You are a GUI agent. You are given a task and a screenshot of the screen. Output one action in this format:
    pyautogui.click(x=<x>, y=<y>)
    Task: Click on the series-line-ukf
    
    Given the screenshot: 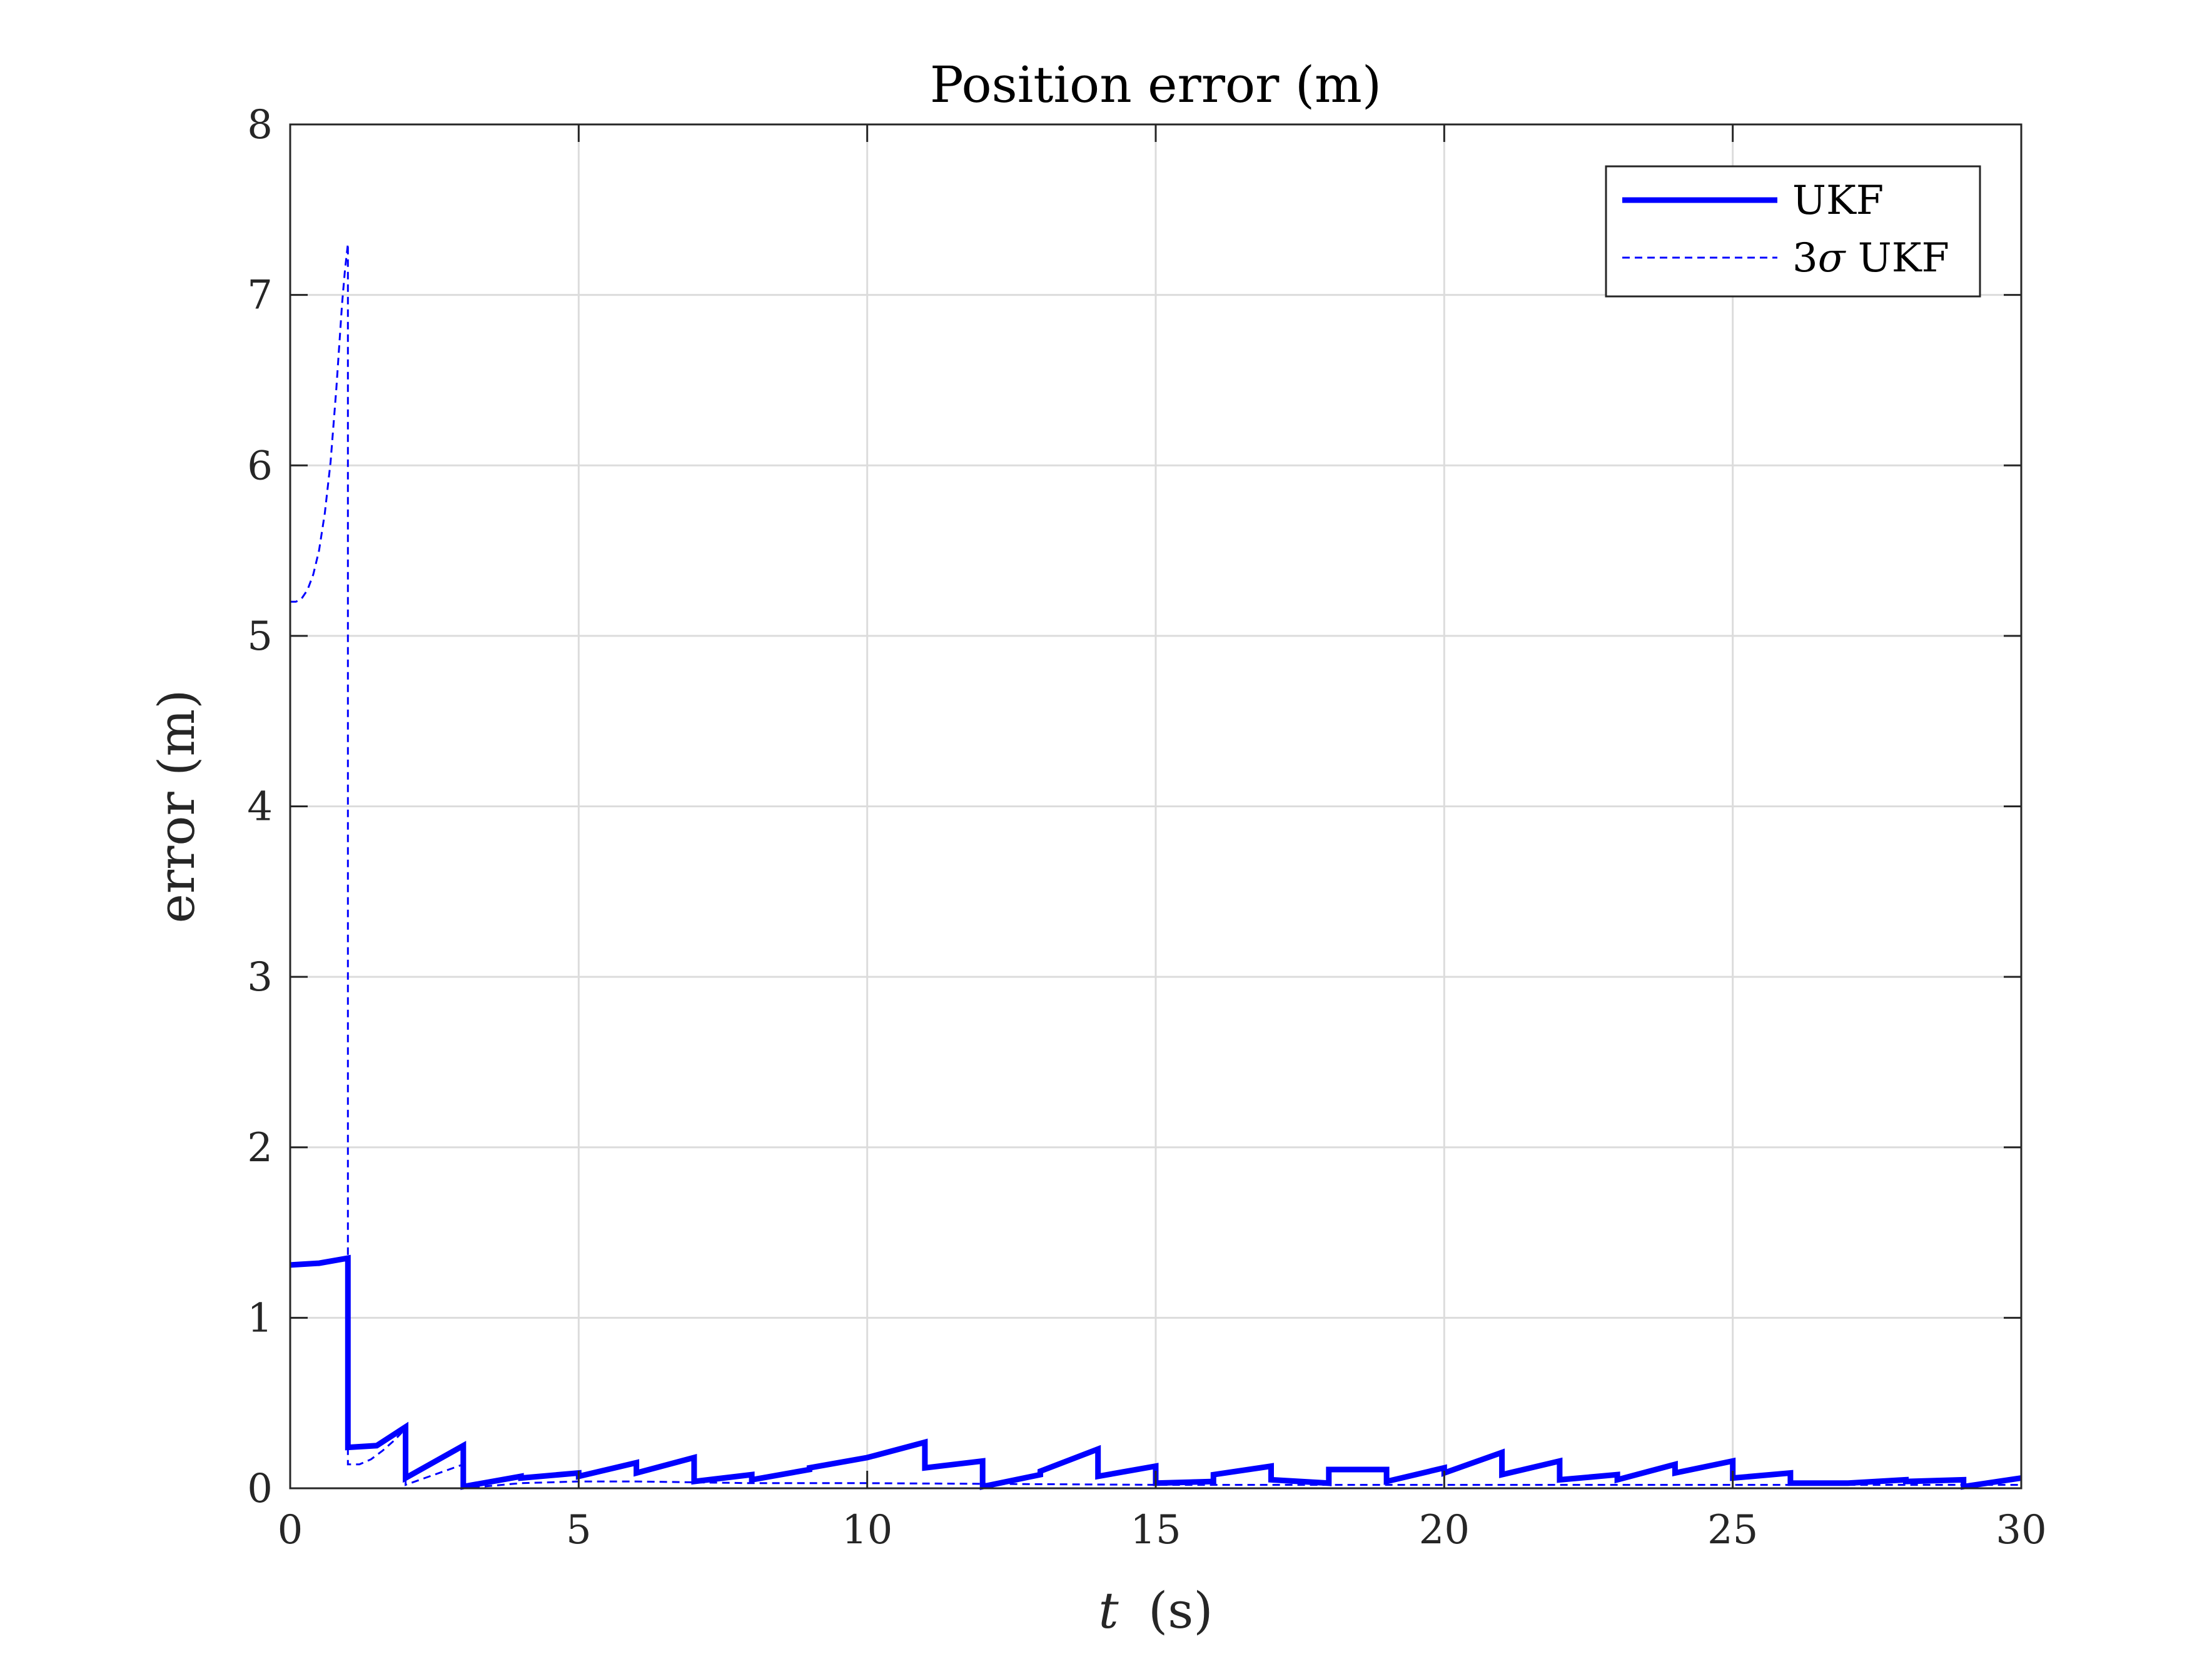 What is the action you would take?
    pyautogui.click(x=1156, y=1372)
    